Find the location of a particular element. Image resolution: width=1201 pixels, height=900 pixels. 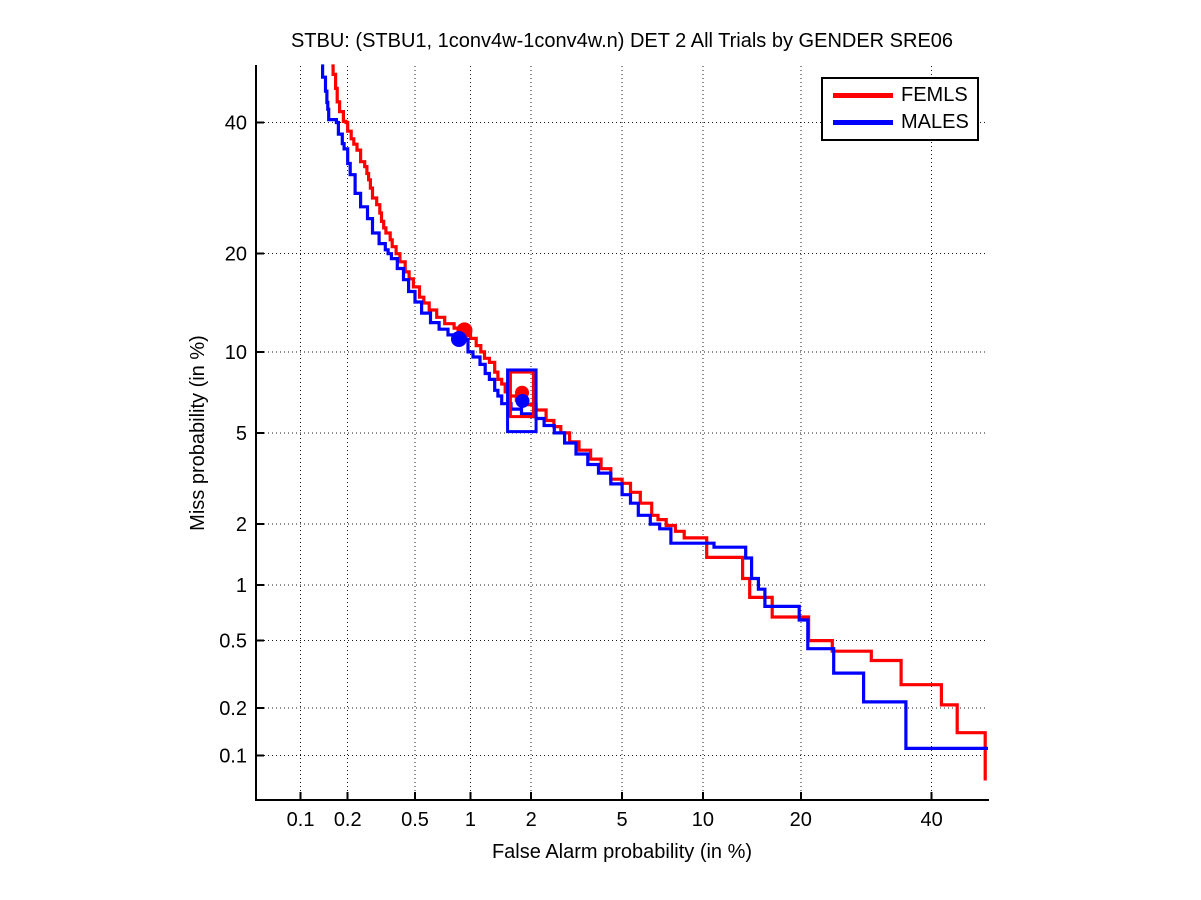

legend-box: FEMLS MALES is located at coordinates (900, 109).